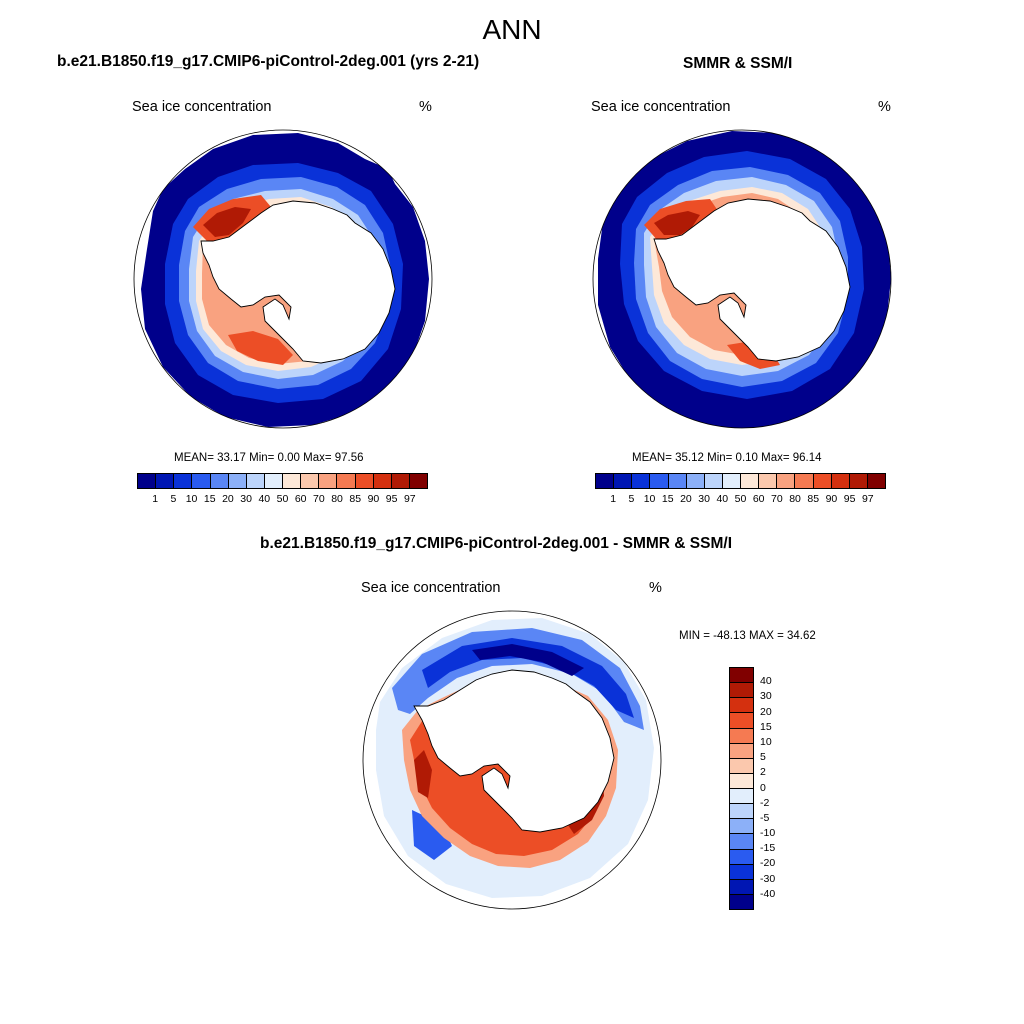 The width and height of the screenshot is (1024, 1024). Describe the element at coordinates (747, 636) in the screenshot. I see `panel3-minmax: MIN = -48.13 MAX = 34.62` at that location.